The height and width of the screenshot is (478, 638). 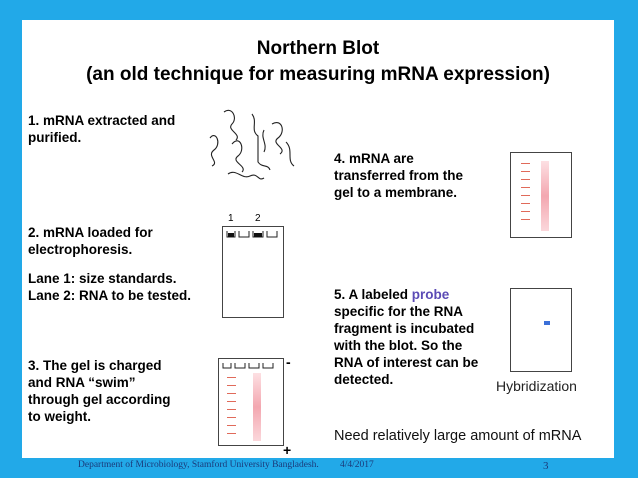 I want to click on footer-page-number: 3, so click(x=546, y=466).